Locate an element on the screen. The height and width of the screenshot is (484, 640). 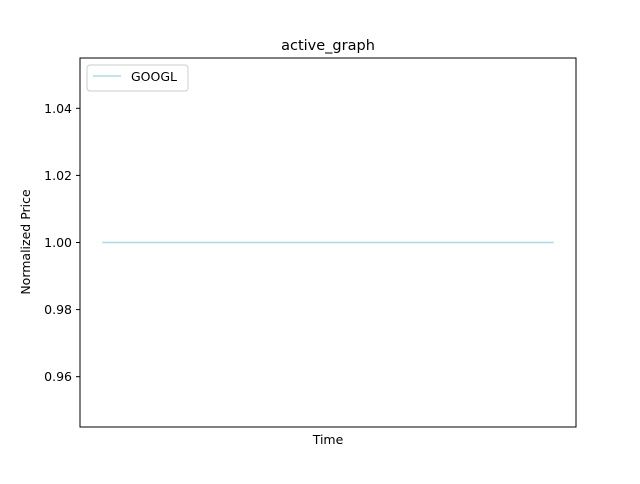
legend-box is located at coordinates (137, 78).